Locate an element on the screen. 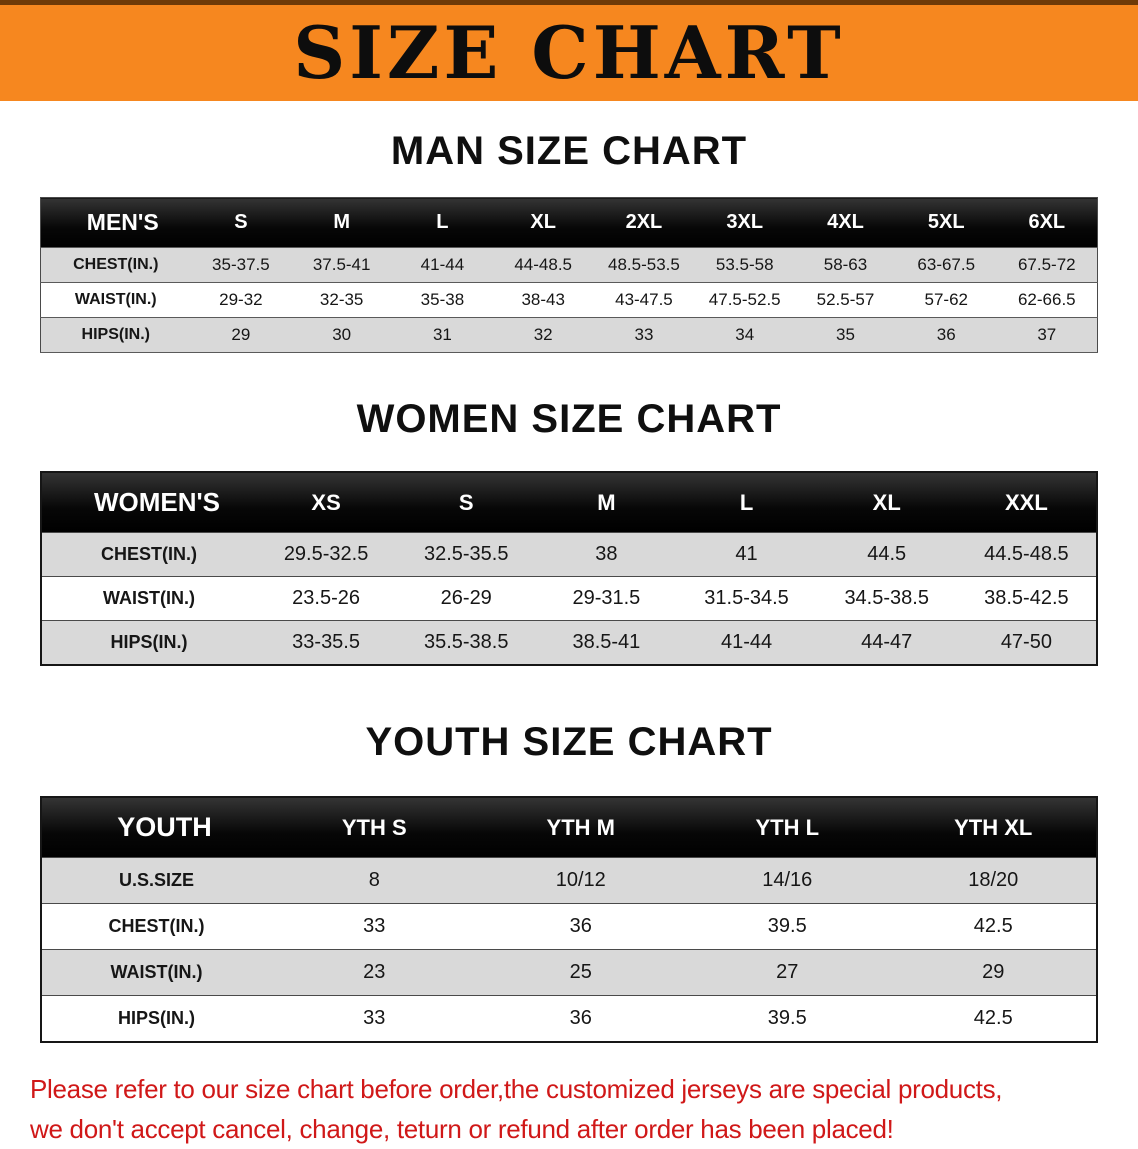 This screenshot has height=1149, width=1138. table-title: WOMEN'S is located at coordinates (148, 502).